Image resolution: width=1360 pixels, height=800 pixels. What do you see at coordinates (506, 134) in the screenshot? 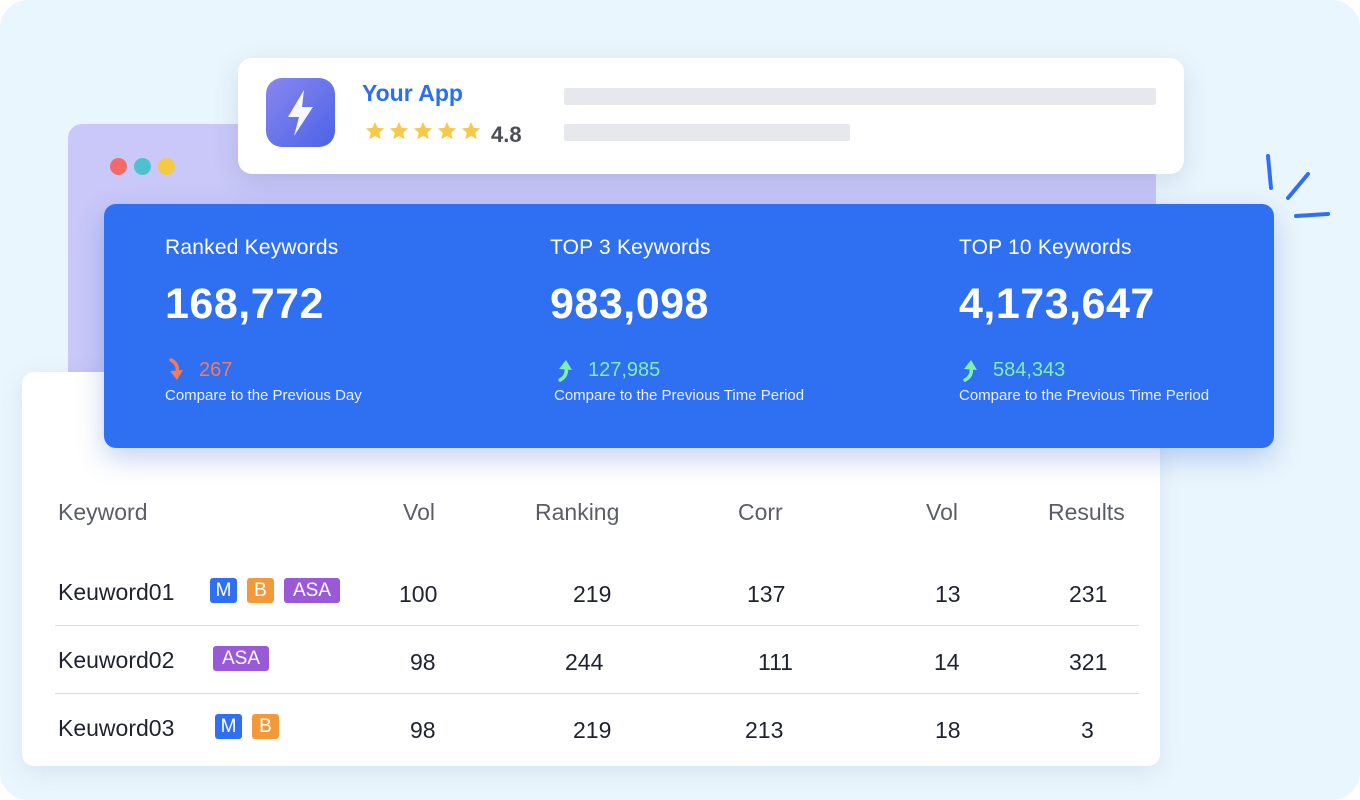
I see `rating-value: 4.8` at bounding box center [506, 134].